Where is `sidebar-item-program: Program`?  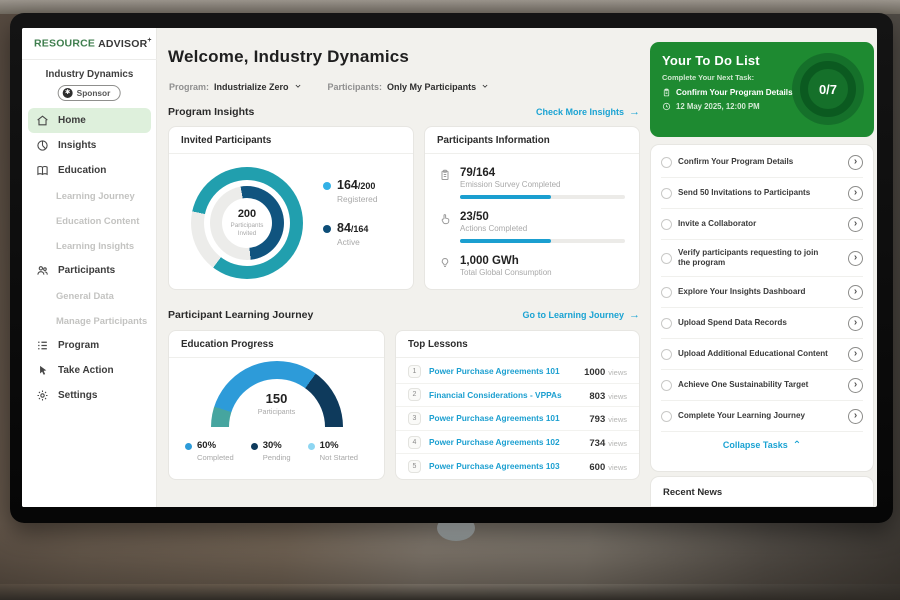
sidebar-item-program: Program is located at coordinates (89, 345).